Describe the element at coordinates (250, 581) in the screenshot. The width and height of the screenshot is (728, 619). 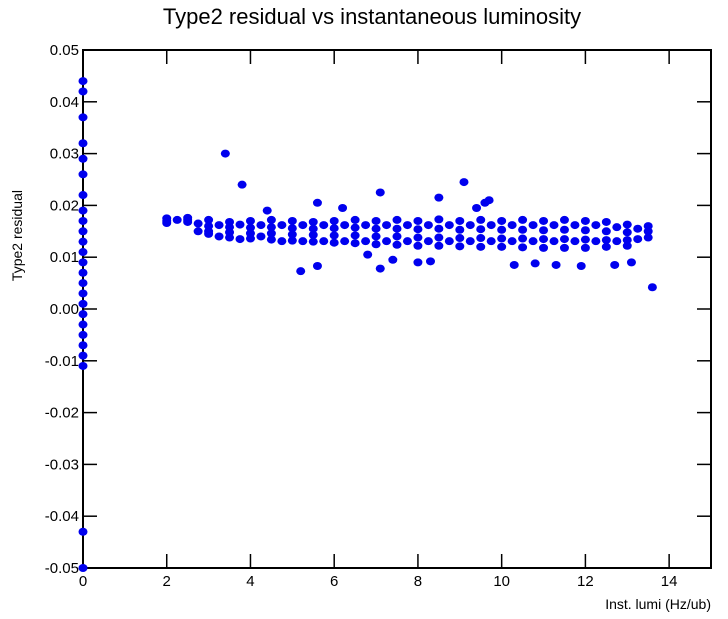
I see `x-tick-label: 4` at that location.